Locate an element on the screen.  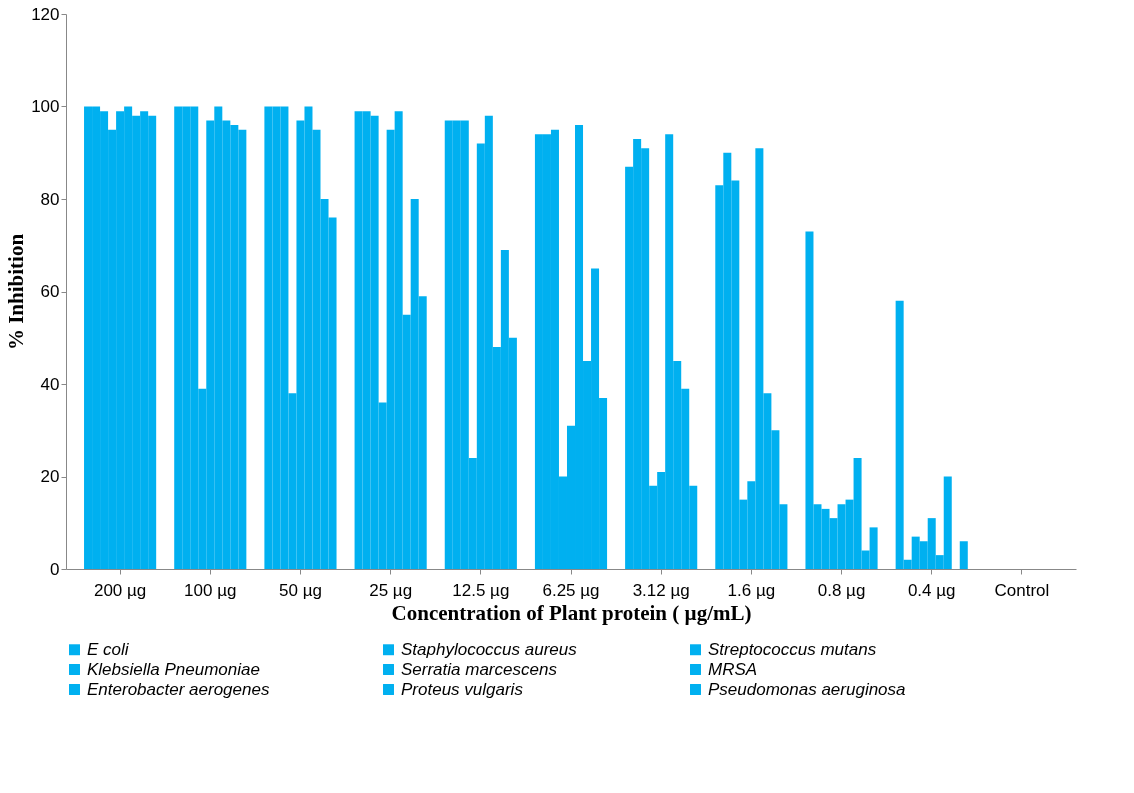
x-tick-label: 50 µg is located at coordinates (300, 590).